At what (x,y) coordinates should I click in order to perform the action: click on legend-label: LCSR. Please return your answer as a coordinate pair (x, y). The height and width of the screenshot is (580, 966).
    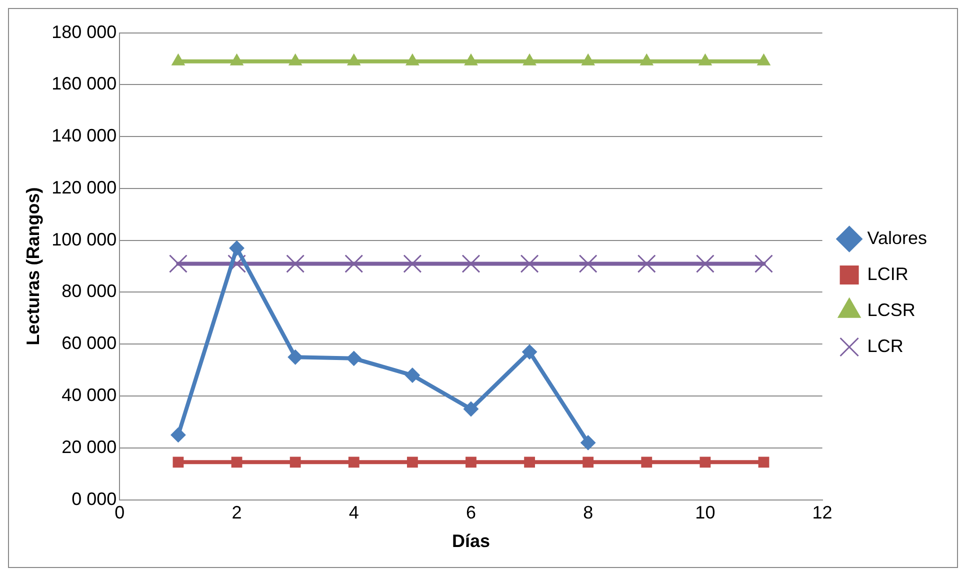
    Looking at the image, I should click on (891, 310).